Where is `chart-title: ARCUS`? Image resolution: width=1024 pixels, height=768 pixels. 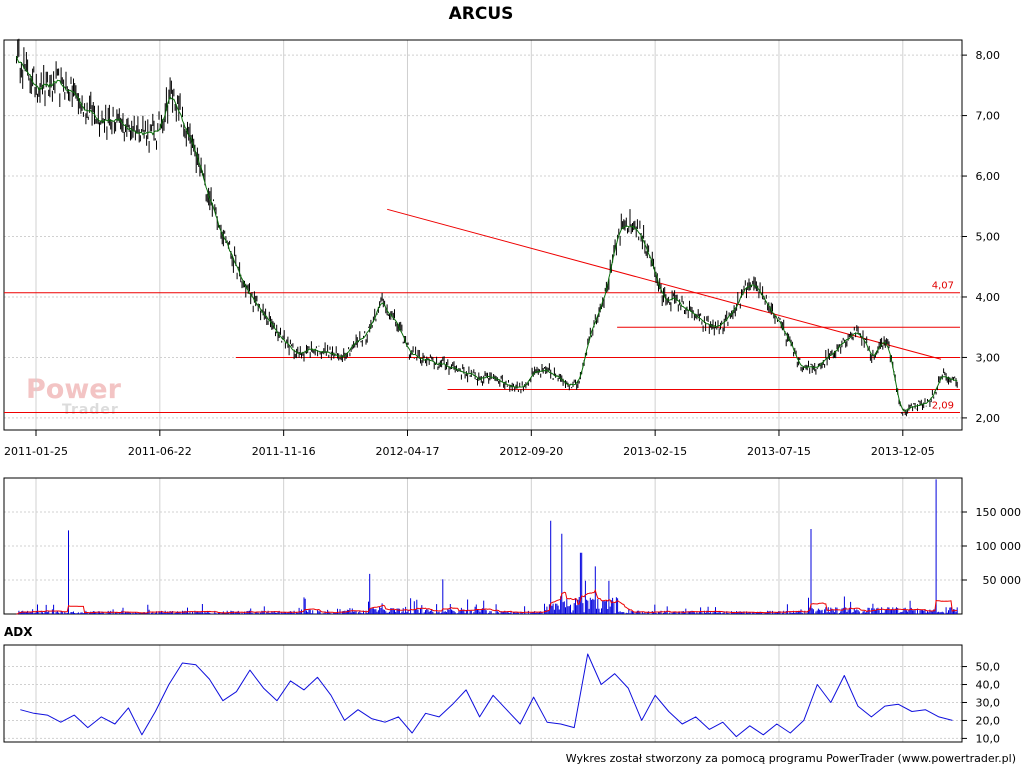
chart-title: ARCUS is located at coordinates (481, 14).